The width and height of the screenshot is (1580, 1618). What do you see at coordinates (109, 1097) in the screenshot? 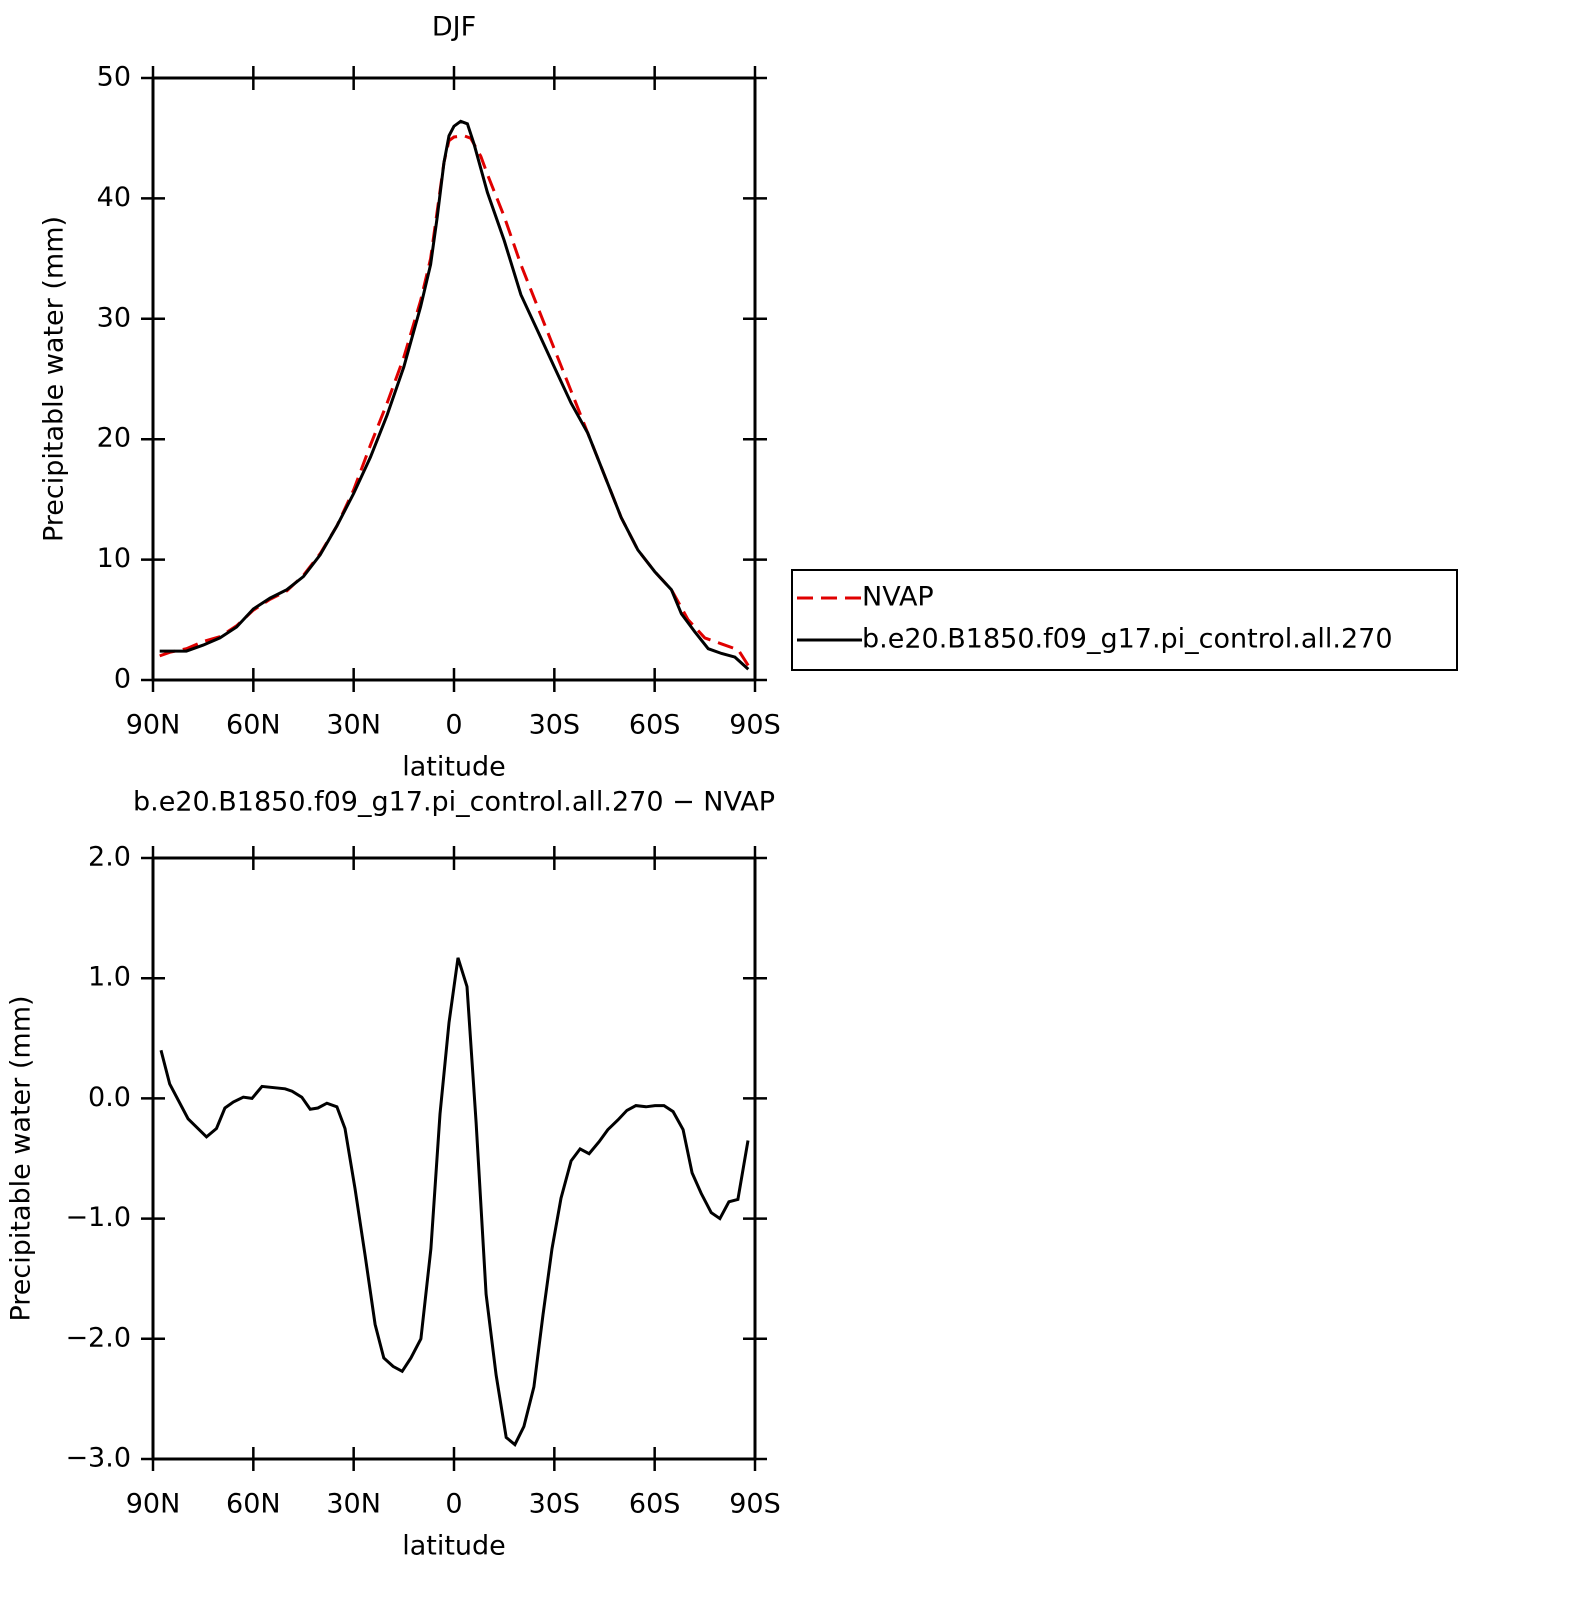
I see `y-tick-label: 0.0` at bounding box center [109, 1097].